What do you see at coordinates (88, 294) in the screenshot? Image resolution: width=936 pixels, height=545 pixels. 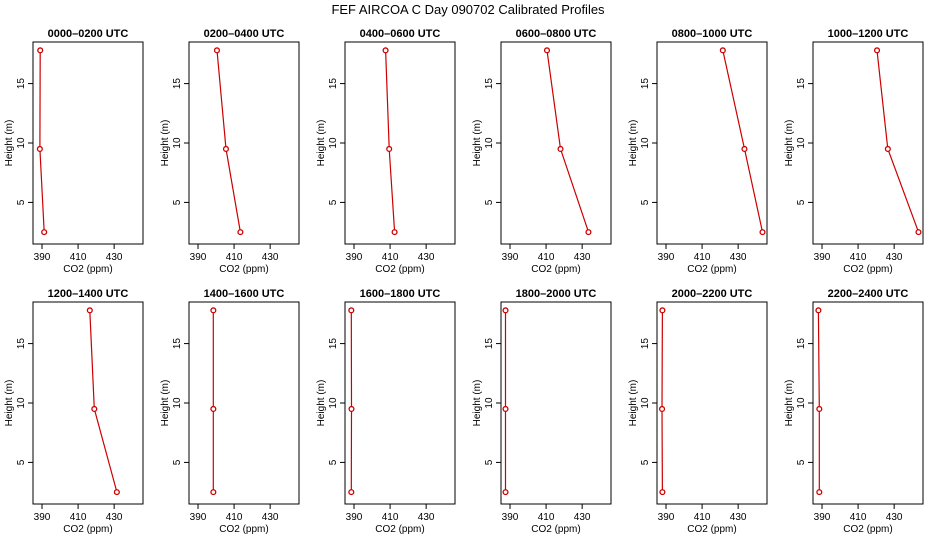 I see `panel-title: 1200–1400 UTC` at bounding box center [88, 294].